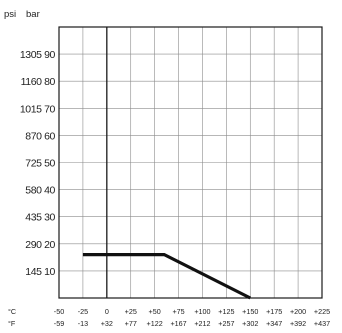 The height and width of the screenshot is (333, 342). Describe the element at coordinates (226, 311) in the screenshot. I see `x-tick-label-celsius-7: +125` at that location.